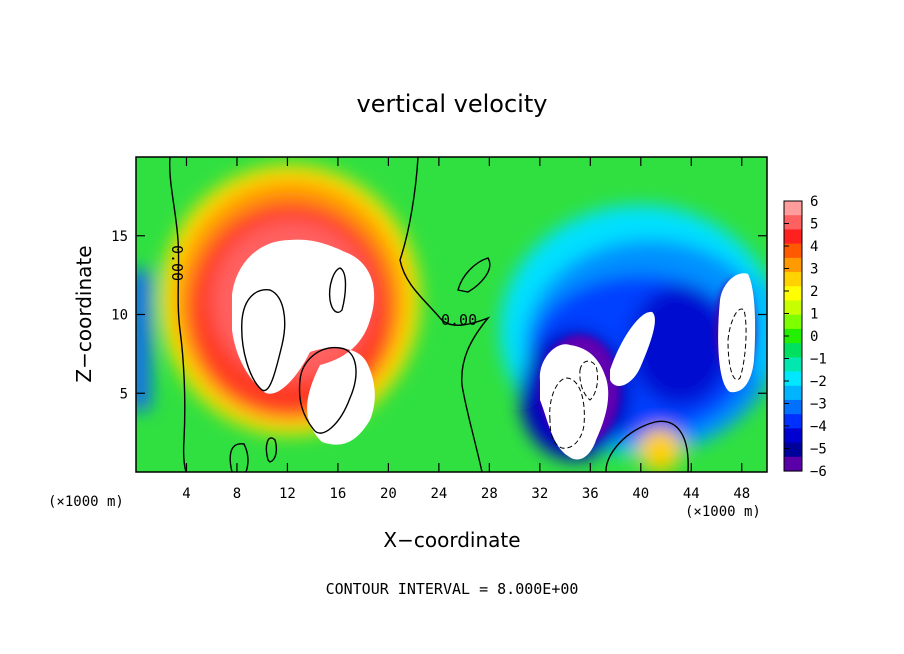 The height and width of the screenshot is (654, 904). I want to click on x-tick-label: 20, so click(388, 494).